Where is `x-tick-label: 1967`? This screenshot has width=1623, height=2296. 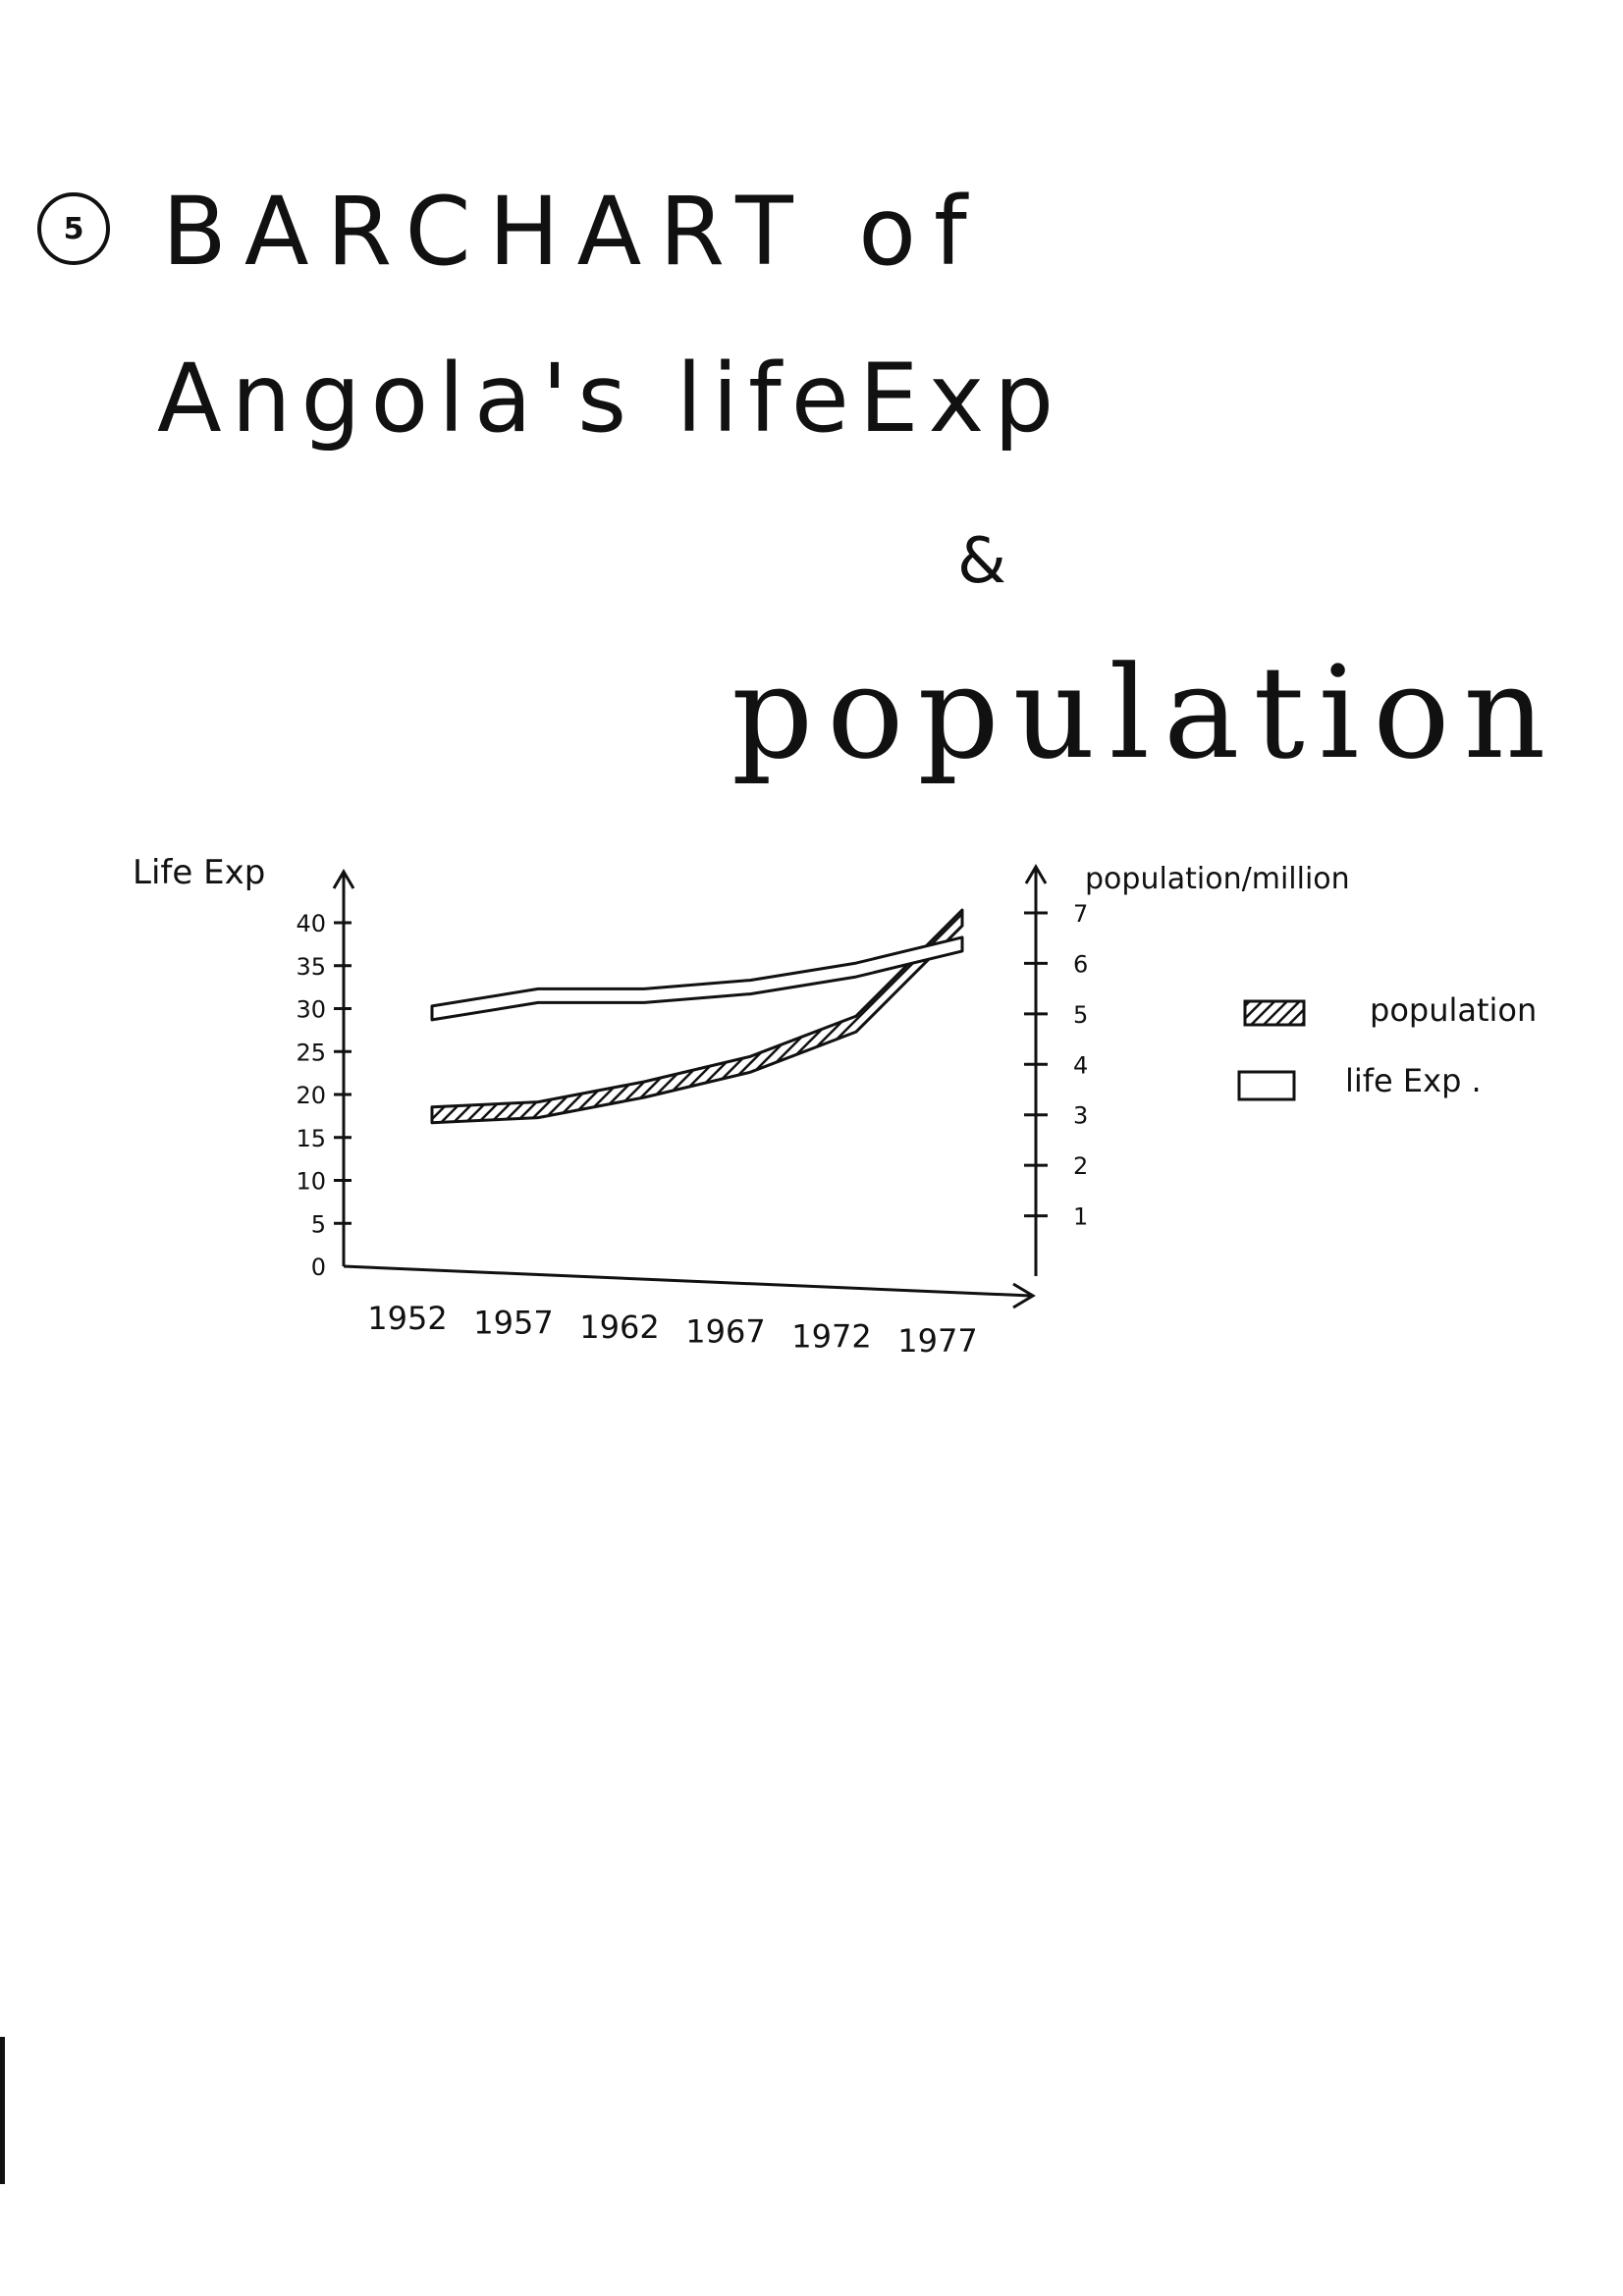 x-tick-label: 1967 is located at coordinates (725, 1332).